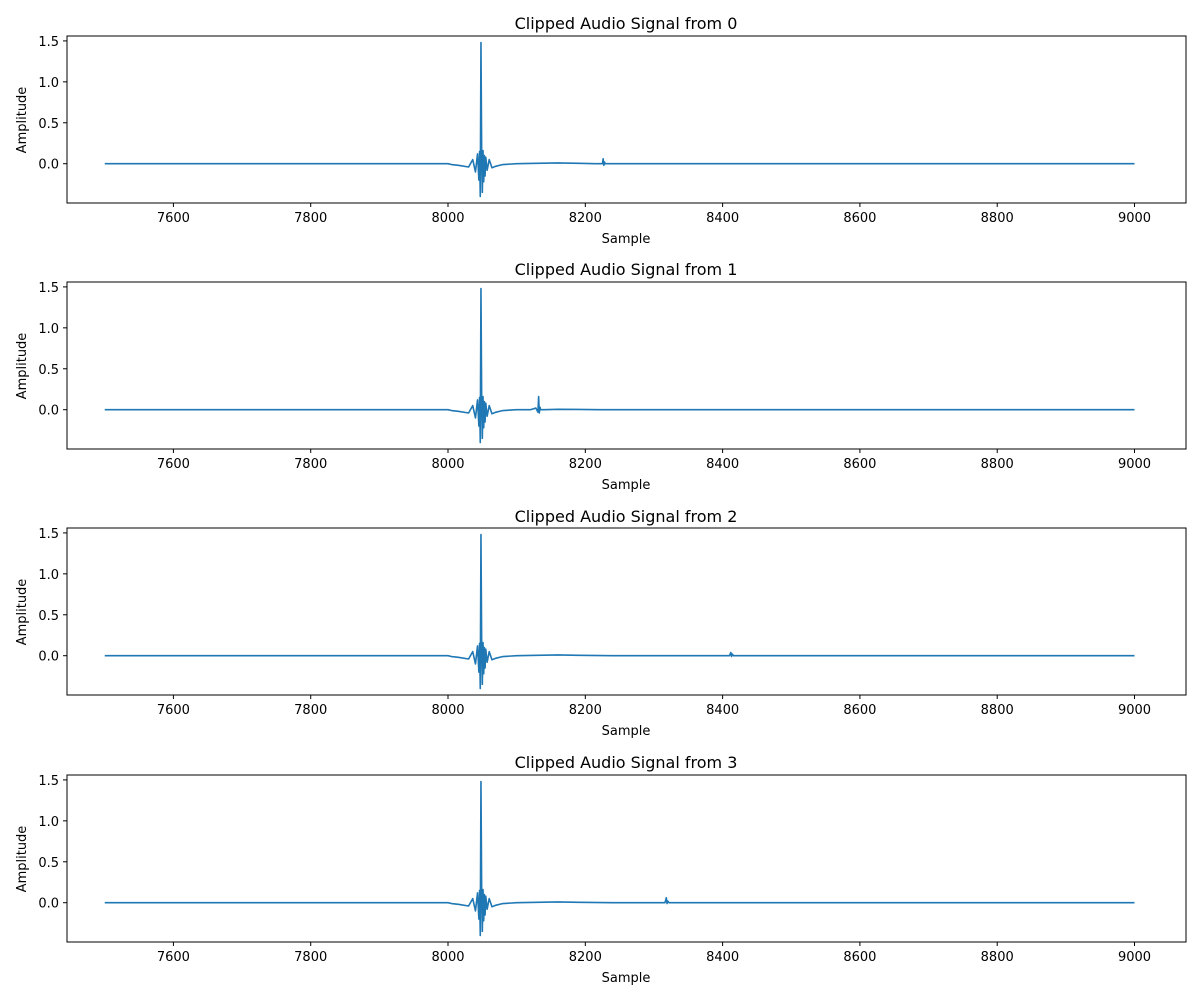 The height and width of the screenshot is (1000, 1200). Describe the element at coordinates (626, 762) in the screenshot. I see `subplot-title: Clipped Audio Signal from 3` at that location.